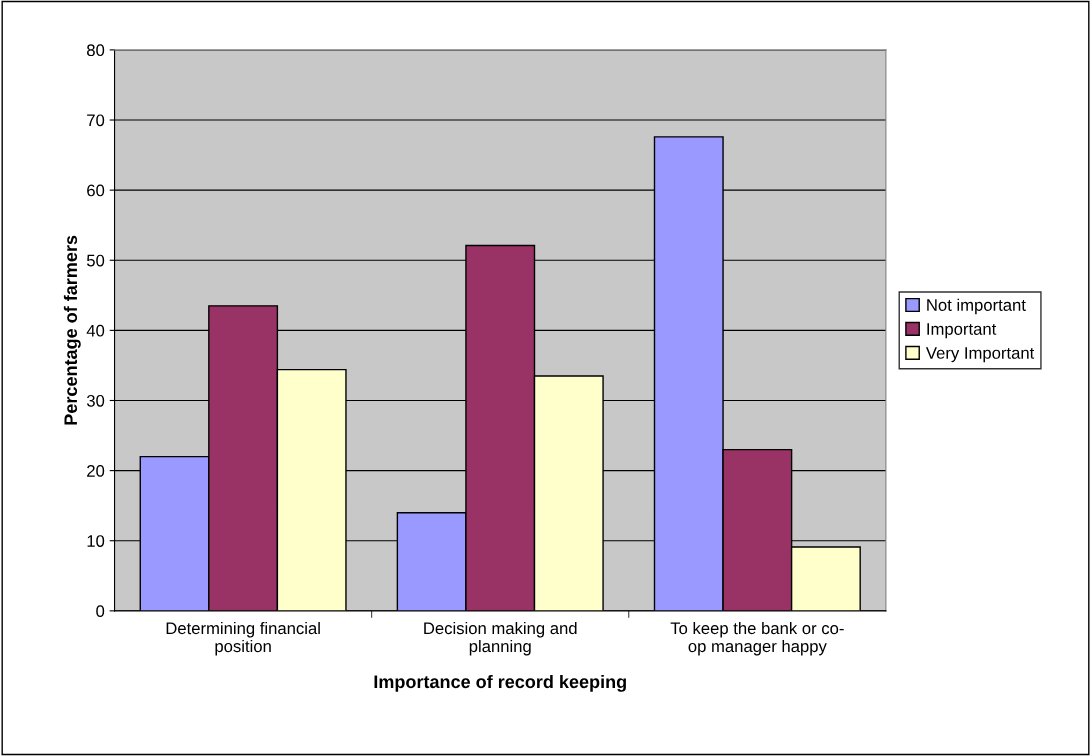 The height and width of the screenshot is (756, 1091). Describe the element at coordinates (962, 331) in the screenshot. I see `legend-label: Important` at that location.